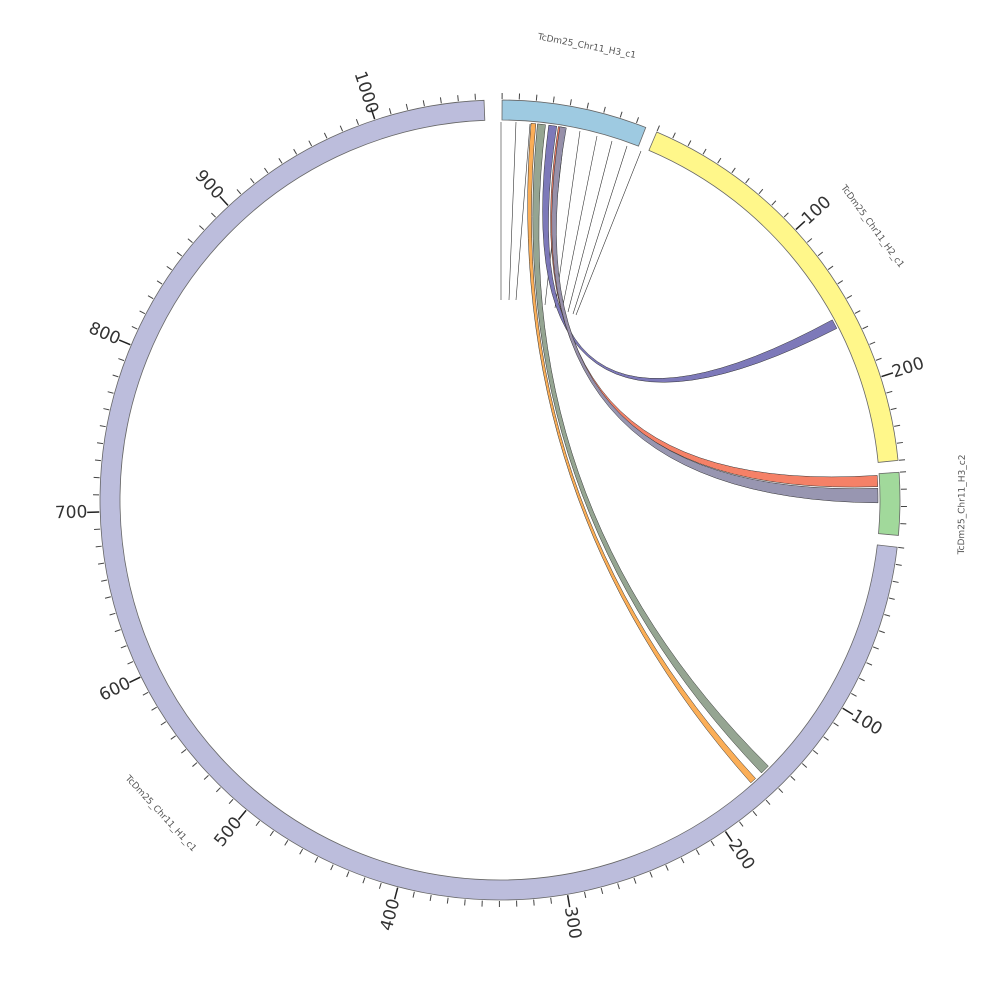  I want to click on tick-label: 1000, so click(366, 92).